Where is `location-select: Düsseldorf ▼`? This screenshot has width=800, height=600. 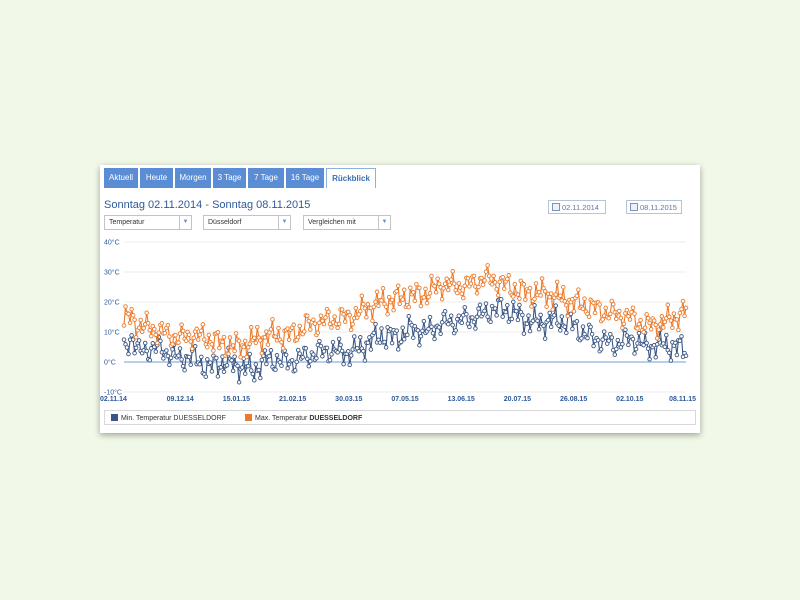 location-select: Düsseldorf ▼ is located at coordinates (247, 222).